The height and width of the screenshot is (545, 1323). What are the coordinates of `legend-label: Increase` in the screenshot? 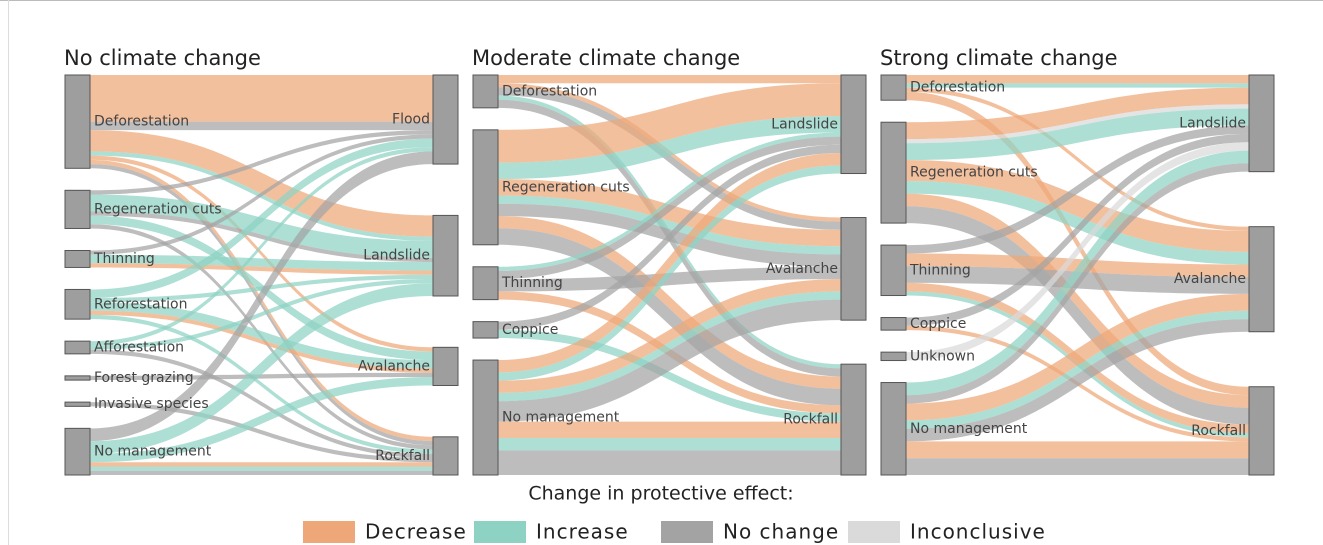 It's located at (582, 532).